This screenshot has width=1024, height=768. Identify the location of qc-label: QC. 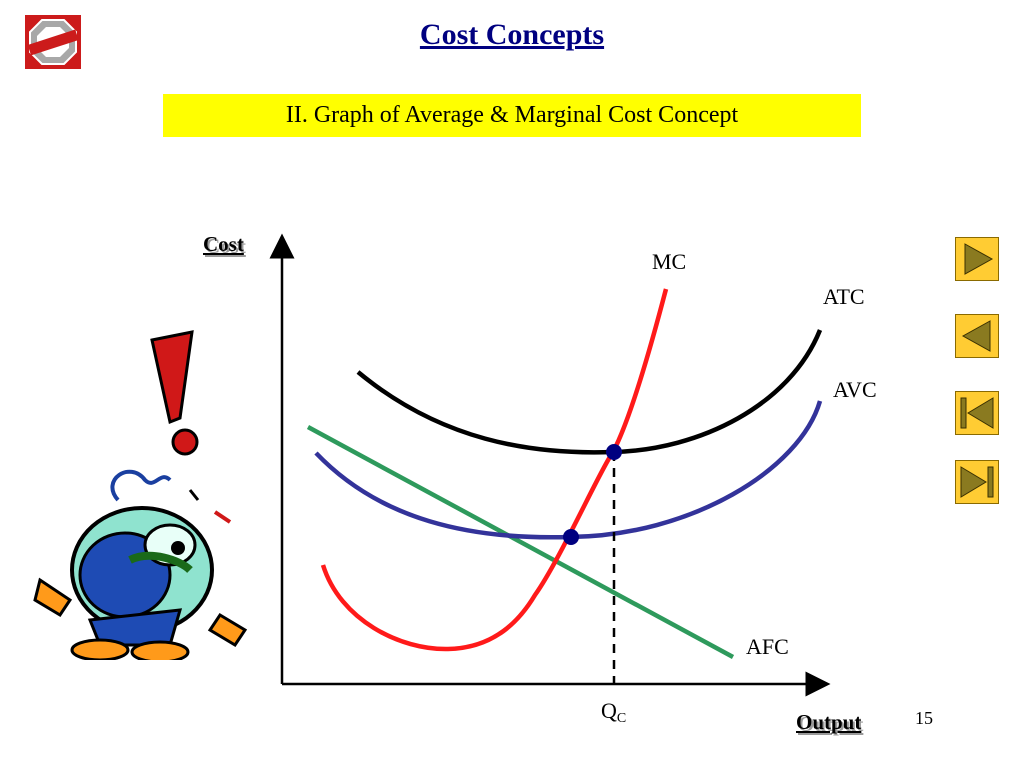
(614, 712).